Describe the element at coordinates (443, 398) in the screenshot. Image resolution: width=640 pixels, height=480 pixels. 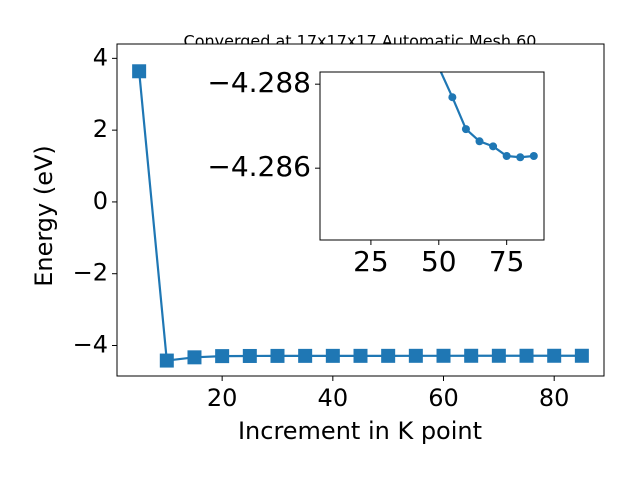
I see `x-tick-label: 60` at that location.